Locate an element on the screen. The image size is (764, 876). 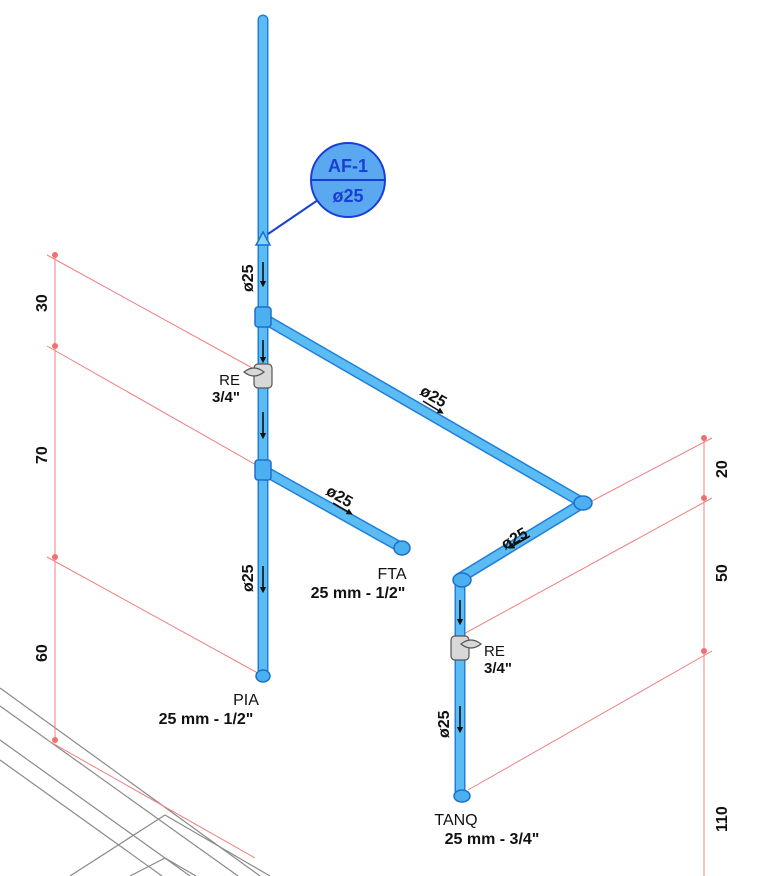
valve-label-1-line2: 3/4" is located at coordinates (226, 397).